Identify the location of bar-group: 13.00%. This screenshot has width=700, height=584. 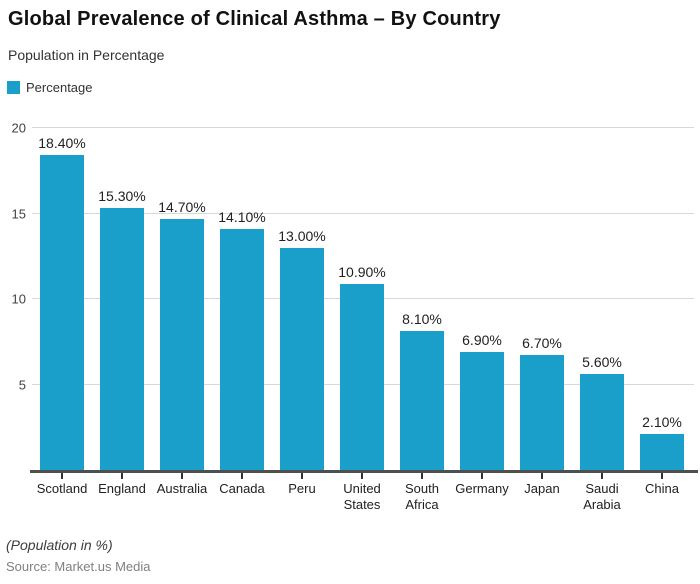
(302, 303).